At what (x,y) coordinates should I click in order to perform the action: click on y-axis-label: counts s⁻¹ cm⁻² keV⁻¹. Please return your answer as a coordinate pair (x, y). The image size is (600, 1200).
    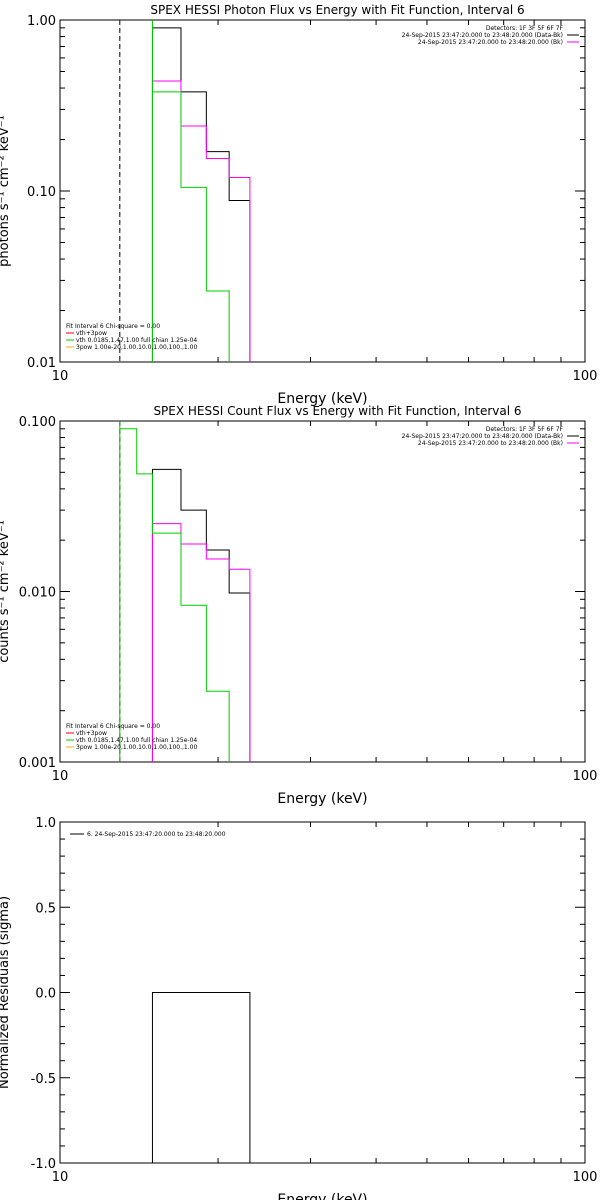
    Looking at the image, I should click on (6, 591).